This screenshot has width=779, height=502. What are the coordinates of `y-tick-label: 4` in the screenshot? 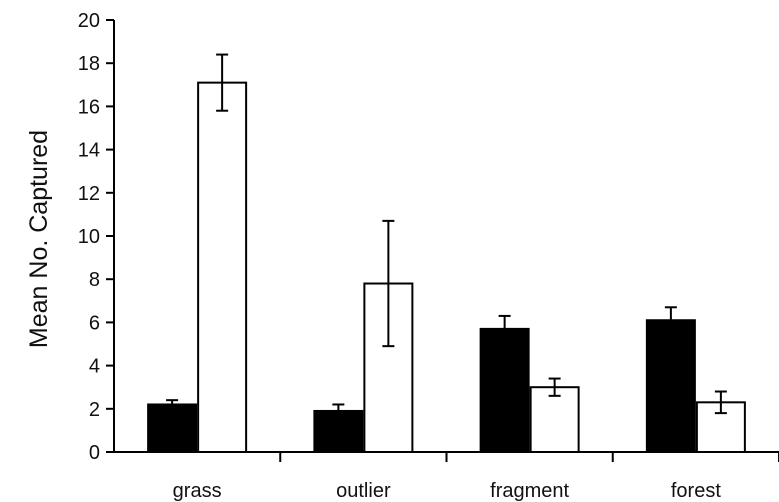 It's located at (94, 367).